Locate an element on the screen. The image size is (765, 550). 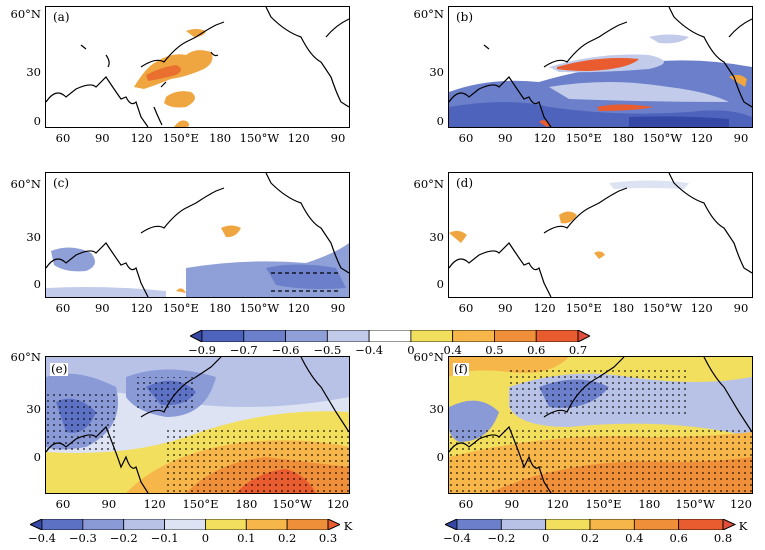
colorbar-f is located at coordinates (591, 524).